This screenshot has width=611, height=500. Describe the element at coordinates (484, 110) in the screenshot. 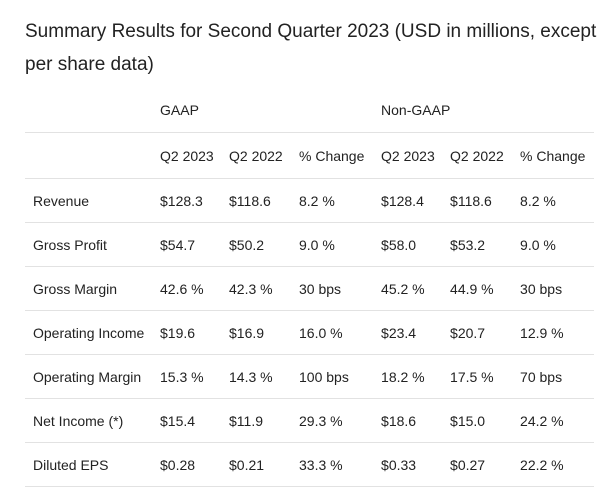

I see `group-label-non-gaap: Non-GAAP` at that location.